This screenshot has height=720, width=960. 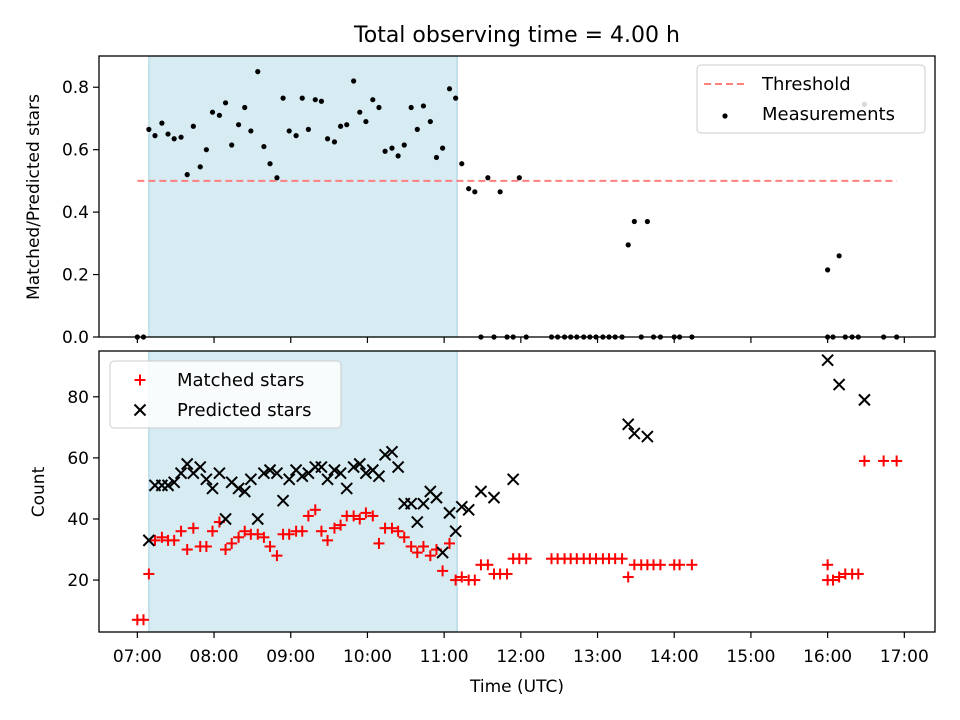 I want to click on measurements-legend-label: Measurements, so click(x=828, y=114).